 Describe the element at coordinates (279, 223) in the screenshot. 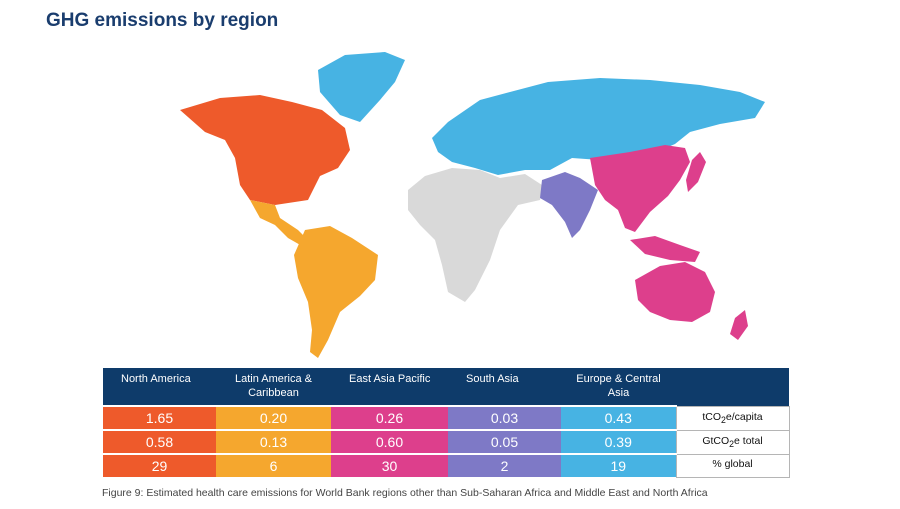

I see `region-central-america` at that location.